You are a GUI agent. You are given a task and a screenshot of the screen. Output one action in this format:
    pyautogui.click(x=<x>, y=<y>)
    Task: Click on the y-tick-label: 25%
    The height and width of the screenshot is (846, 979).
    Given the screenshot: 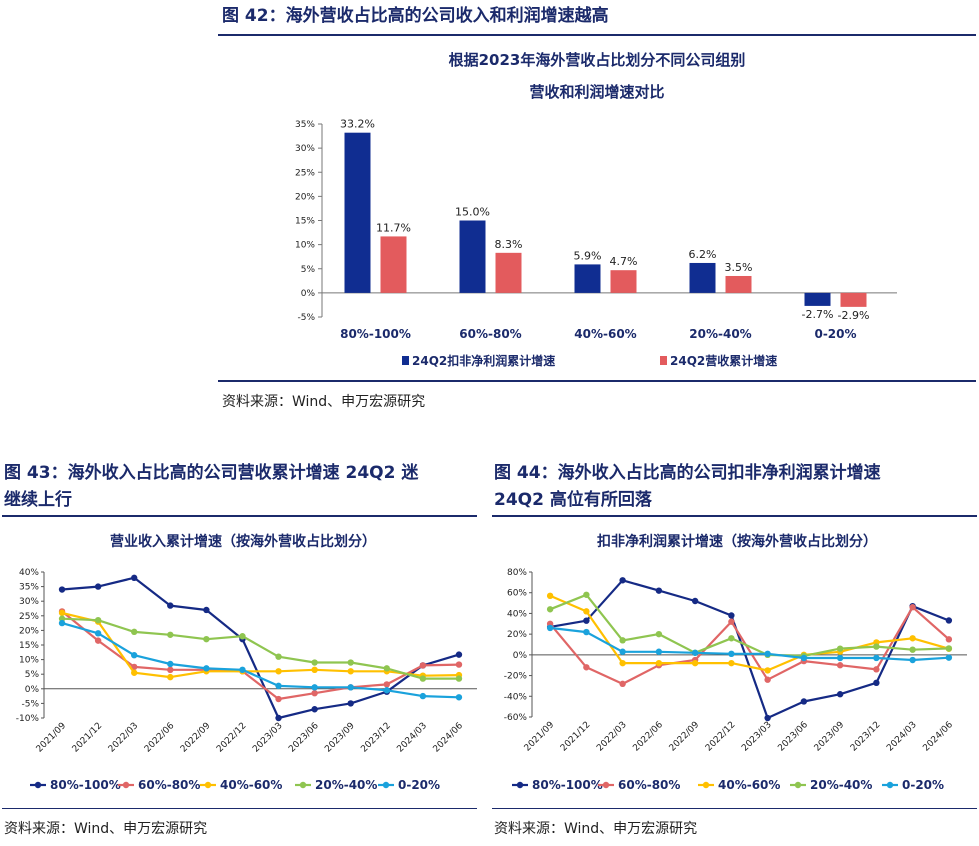 What is the action you would take?
    pyautogui.click(x=29, y=617)
    